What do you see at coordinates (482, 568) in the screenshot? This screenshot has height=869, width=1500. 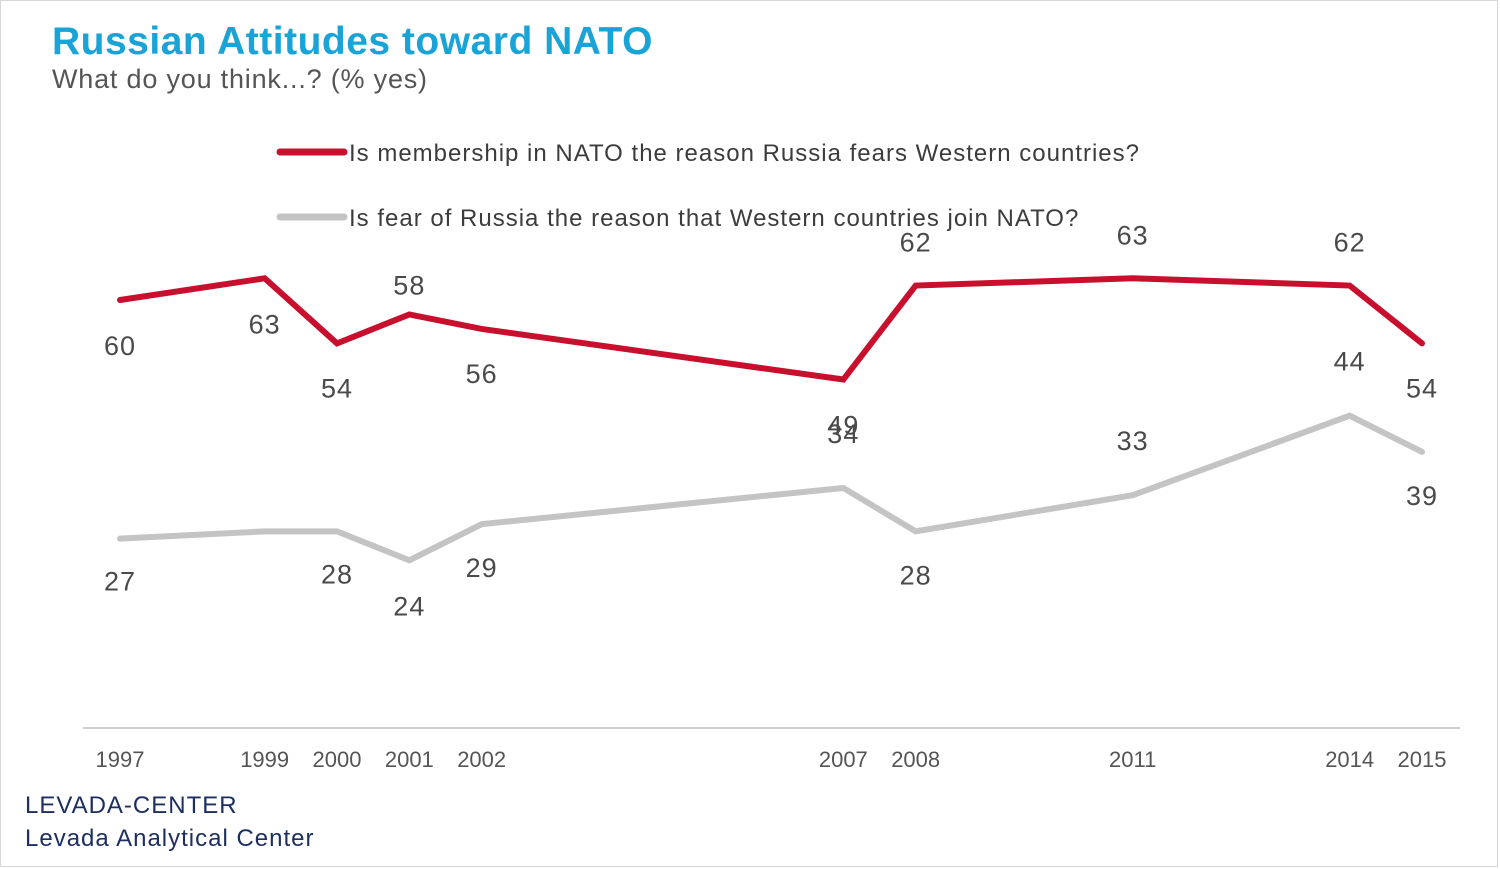 I see `data-label: 29` at bounding box center [482, 568].